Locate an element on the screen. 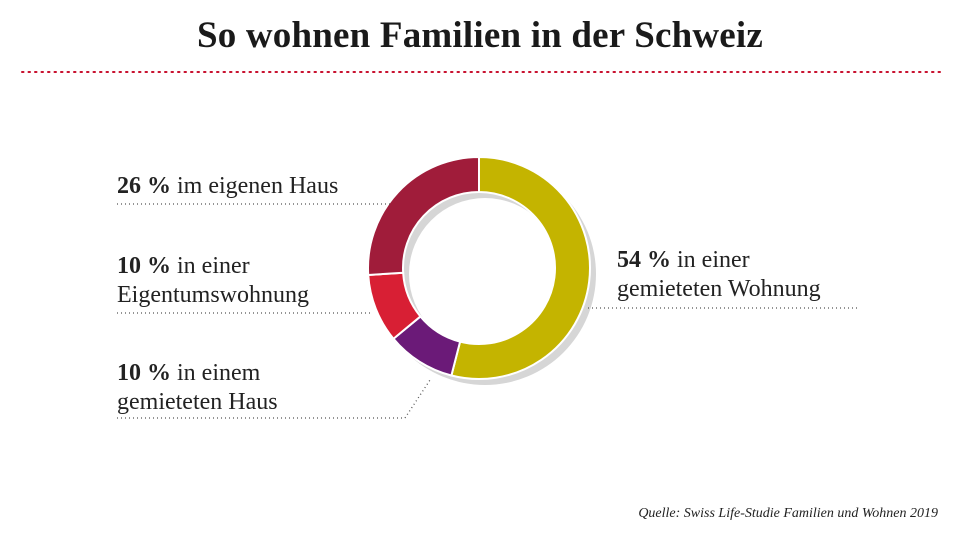  data-label-eigenes-haus: 26 % im eigenen Haus is located at coordinates (227, 186).